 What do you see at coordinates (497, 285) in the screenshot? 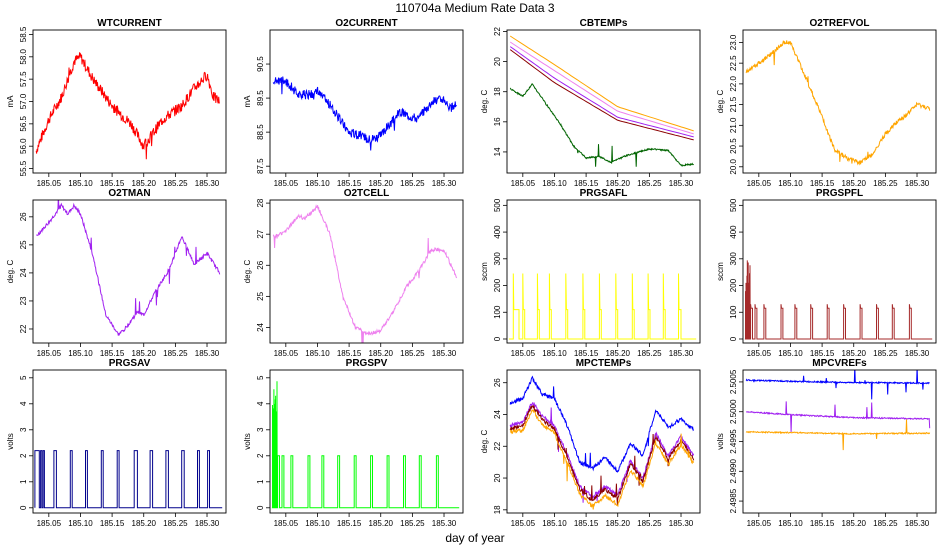
I see `y-tick-label: 200` at bounding box center [497, 285].